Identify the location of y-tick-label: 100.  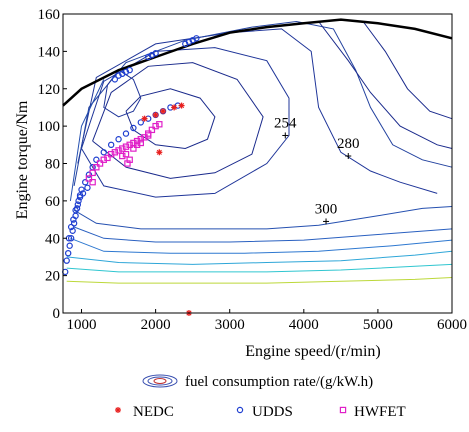
(49, 127).